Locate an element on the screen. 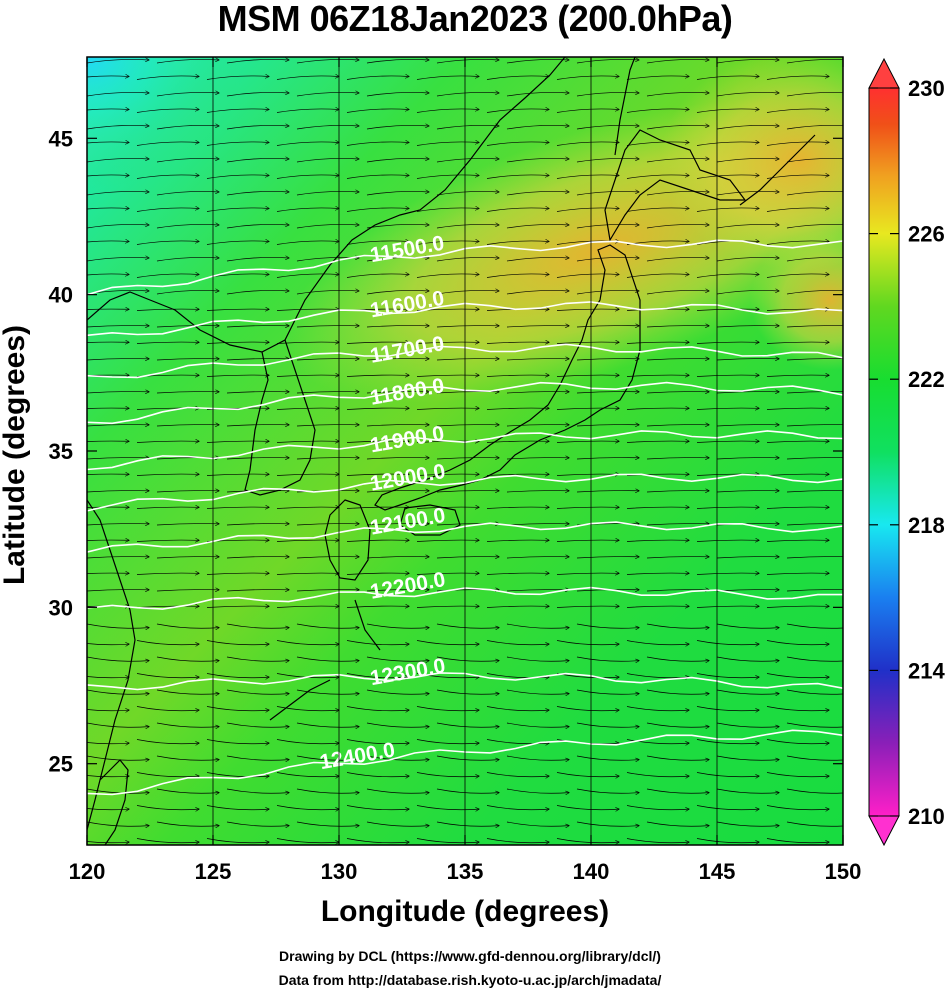 The width and height of the screenshot is (950, 993). colorbar-tick-label-222: 222 is located at coordinates (926, 379).